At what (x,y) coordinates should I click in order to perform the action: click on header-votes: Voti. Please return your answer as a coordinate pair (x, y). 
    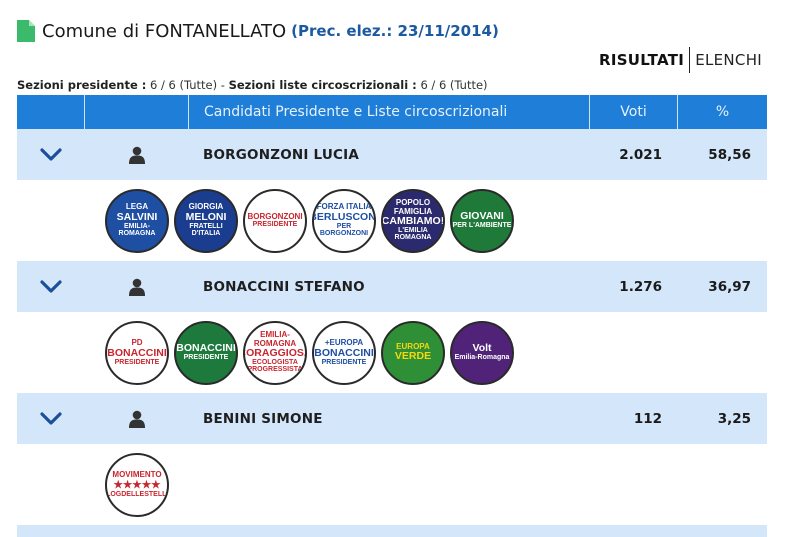
    Looking at the image, I should click on (634, 112).